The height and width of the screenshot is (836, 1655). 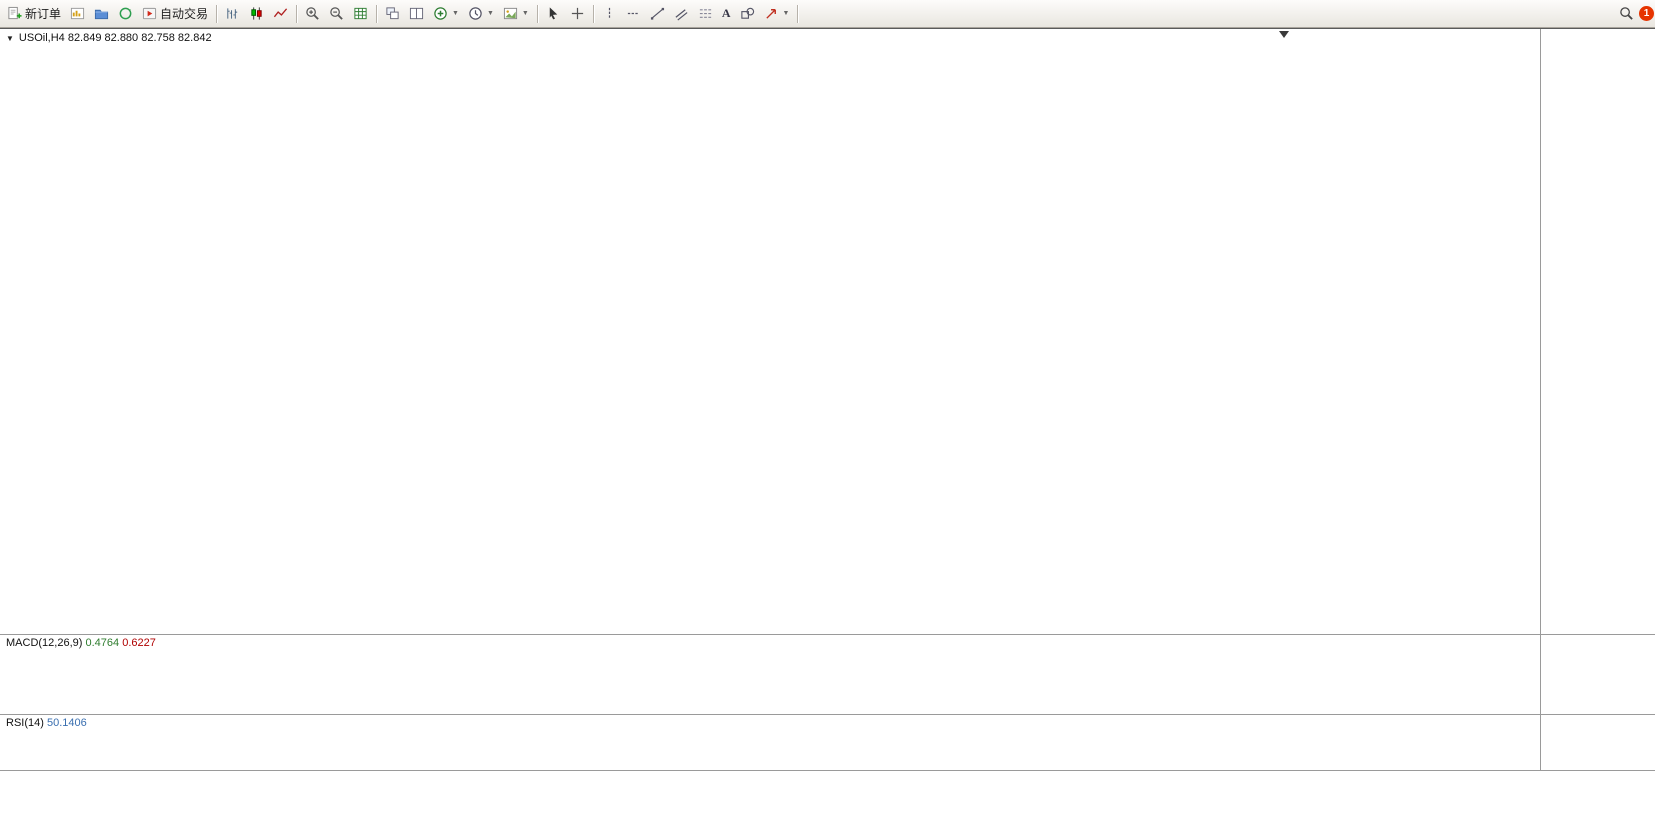 I want to click on indicators-button: ▼, so click(x=446, y=14).